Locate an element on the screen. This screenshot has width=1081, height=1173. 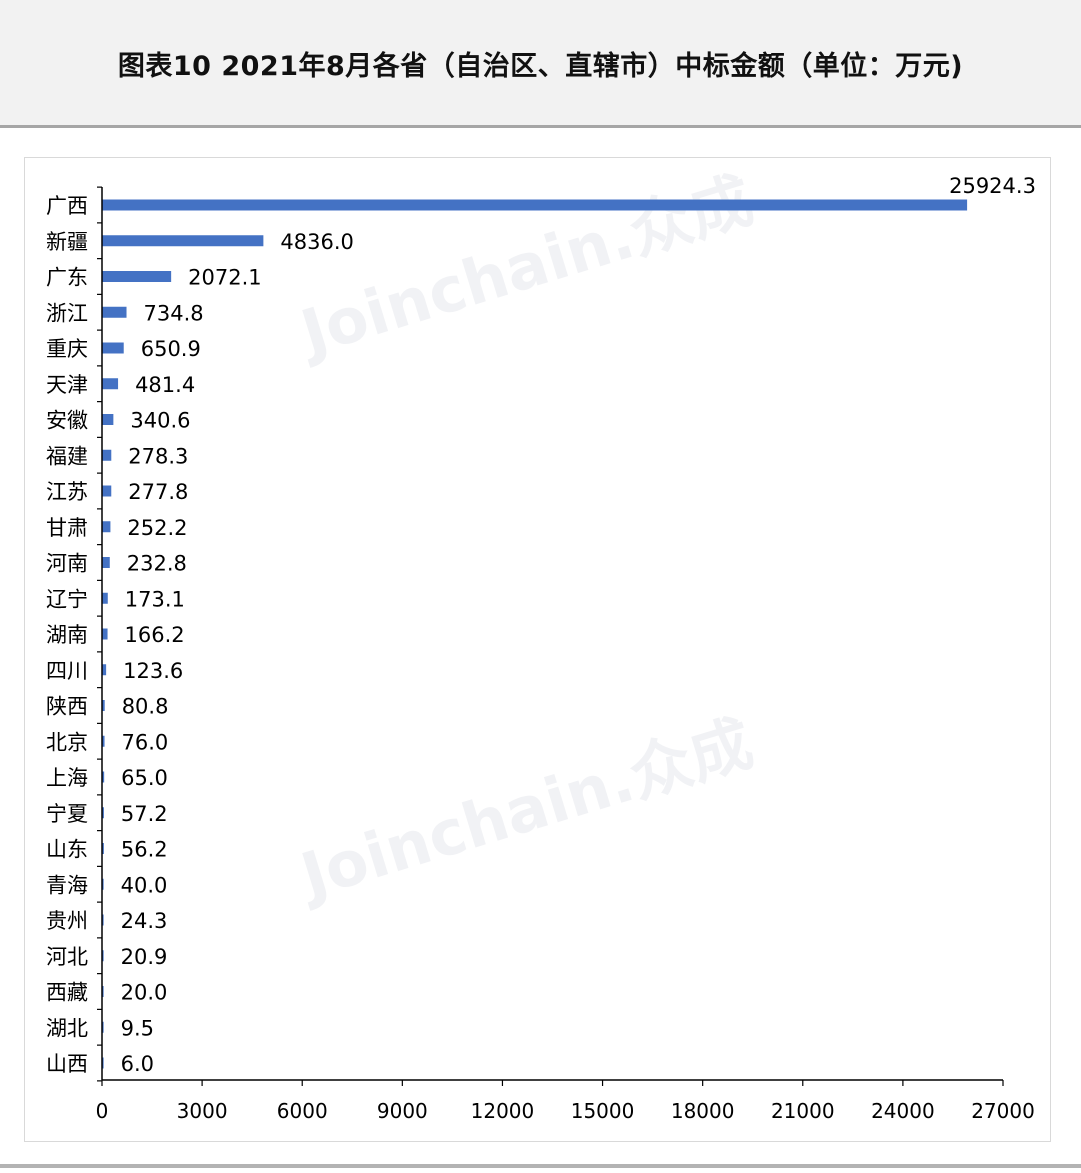
x-tick-label-5: 15000 is located at coordinates (603, 1111).